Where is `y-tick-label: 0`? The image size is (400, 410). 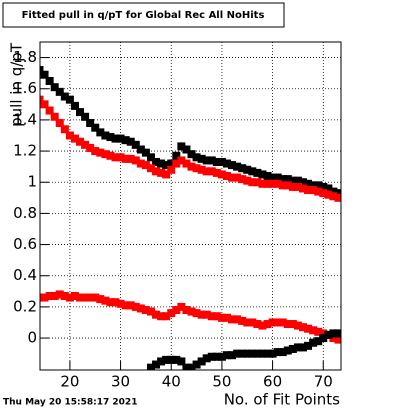
y-tick-label: 0 is located at coordinates (32, 338).